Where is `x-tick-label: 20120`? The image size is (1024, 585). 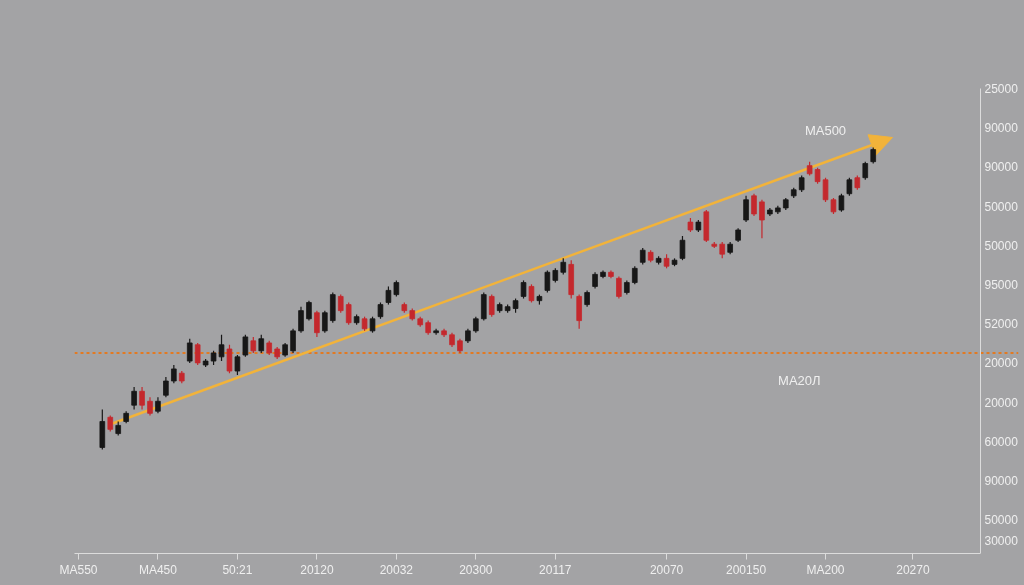 x-tick-label: 20120 is located at coordinates (317, 569).